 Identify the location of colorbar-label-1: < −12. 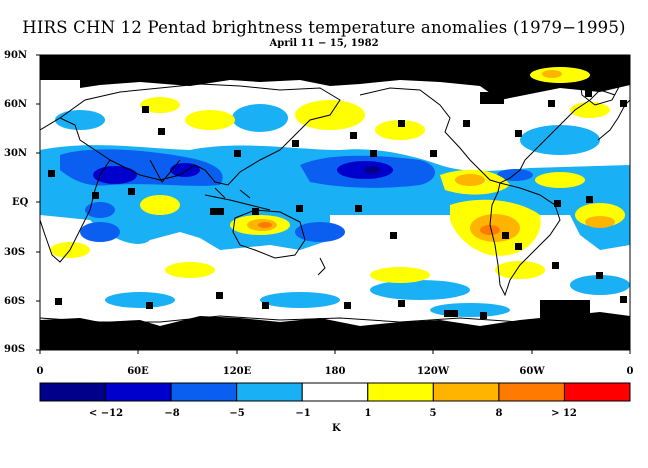
(106, 413).